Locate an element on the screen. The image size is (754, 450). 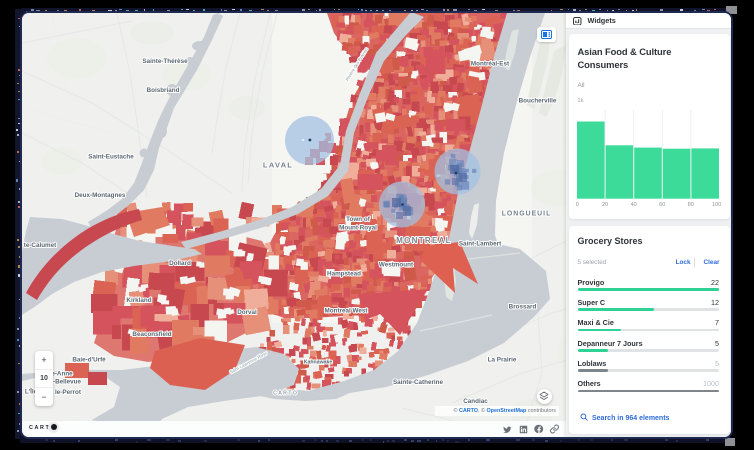
svg-text: Saint-Eustache is located at coordinates (111, 157).